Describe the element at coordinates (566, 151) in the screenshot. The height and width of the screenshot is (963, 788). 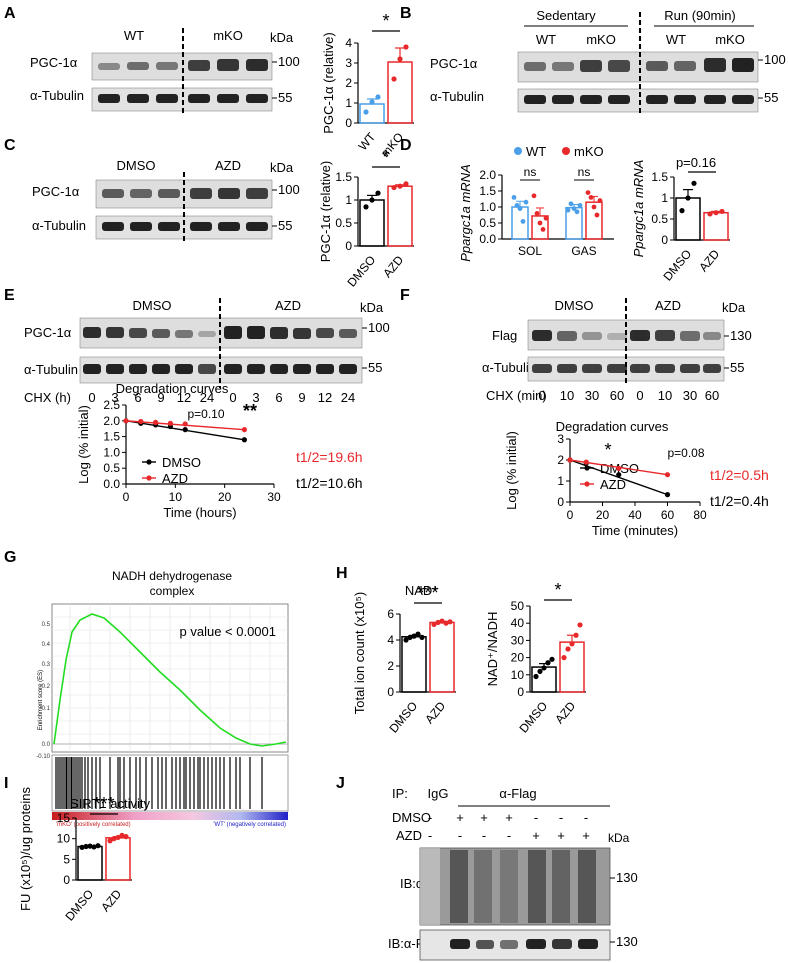
I see `legend-mko-marker` at that location.